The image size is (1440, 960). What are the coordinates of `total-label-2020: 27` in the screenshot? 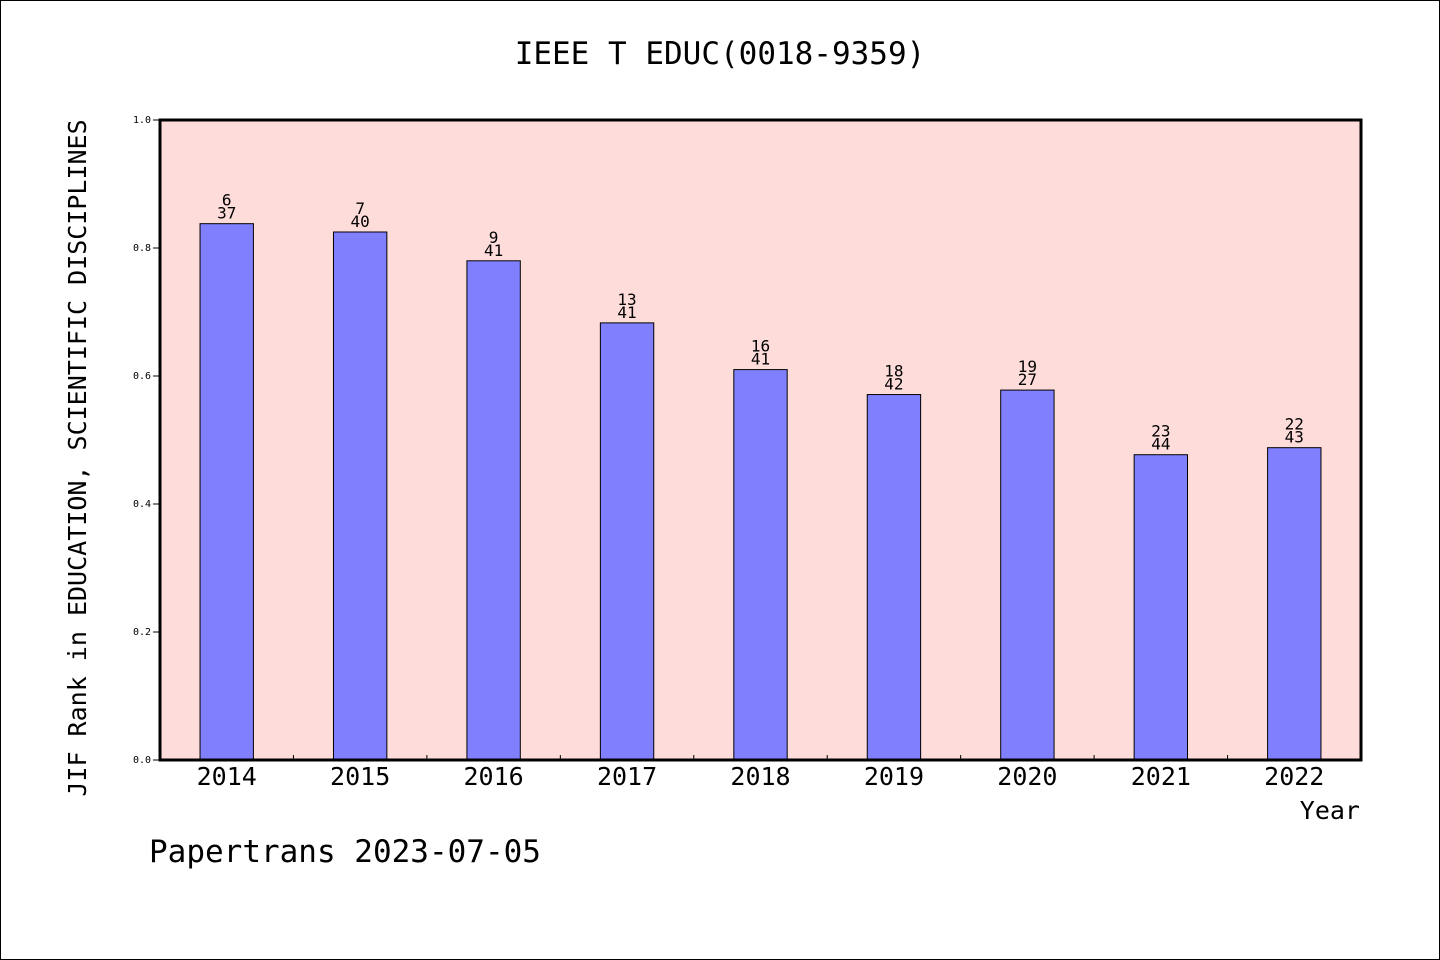 It's located at (1027, 379).